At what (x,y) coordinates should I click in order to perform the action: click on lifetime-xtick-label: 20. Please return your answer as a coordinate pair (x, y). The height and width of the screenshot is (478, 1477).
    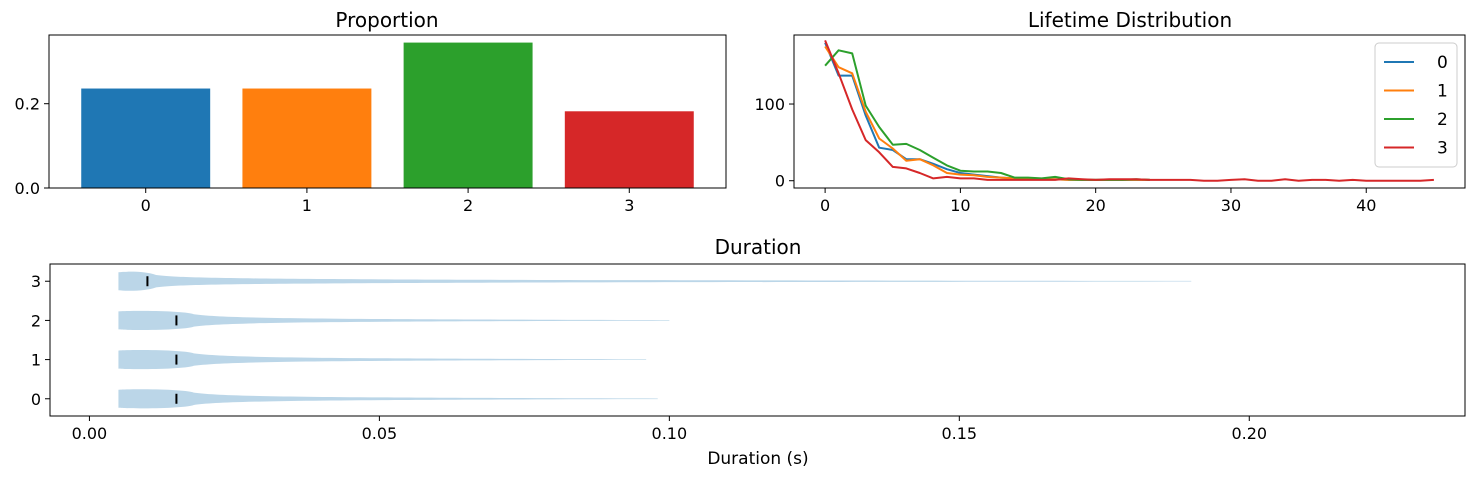
    Looking at the image, I should click on (1095, 205).